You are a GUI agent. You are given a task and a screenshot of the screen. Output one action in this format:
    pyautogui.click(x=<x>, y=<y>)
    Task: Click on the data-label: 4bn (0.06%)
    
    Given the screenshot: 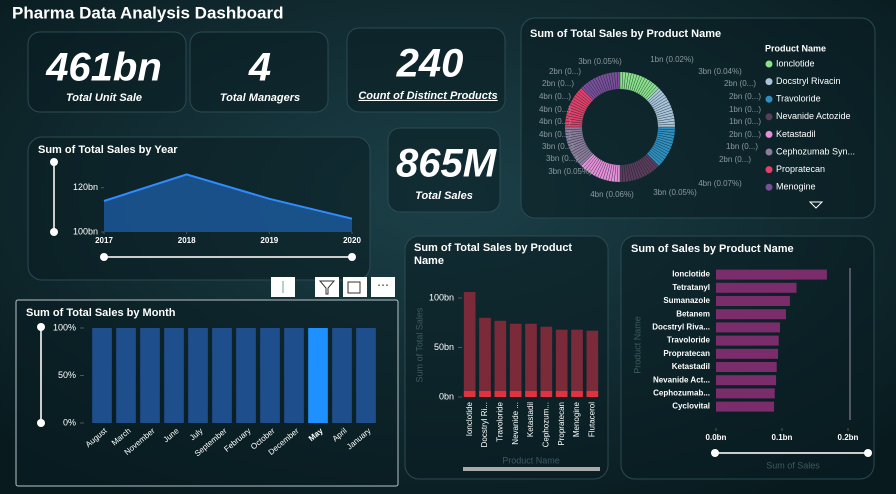 What is the action you would take?
    pyautogui.click(x=612, y=194)
    